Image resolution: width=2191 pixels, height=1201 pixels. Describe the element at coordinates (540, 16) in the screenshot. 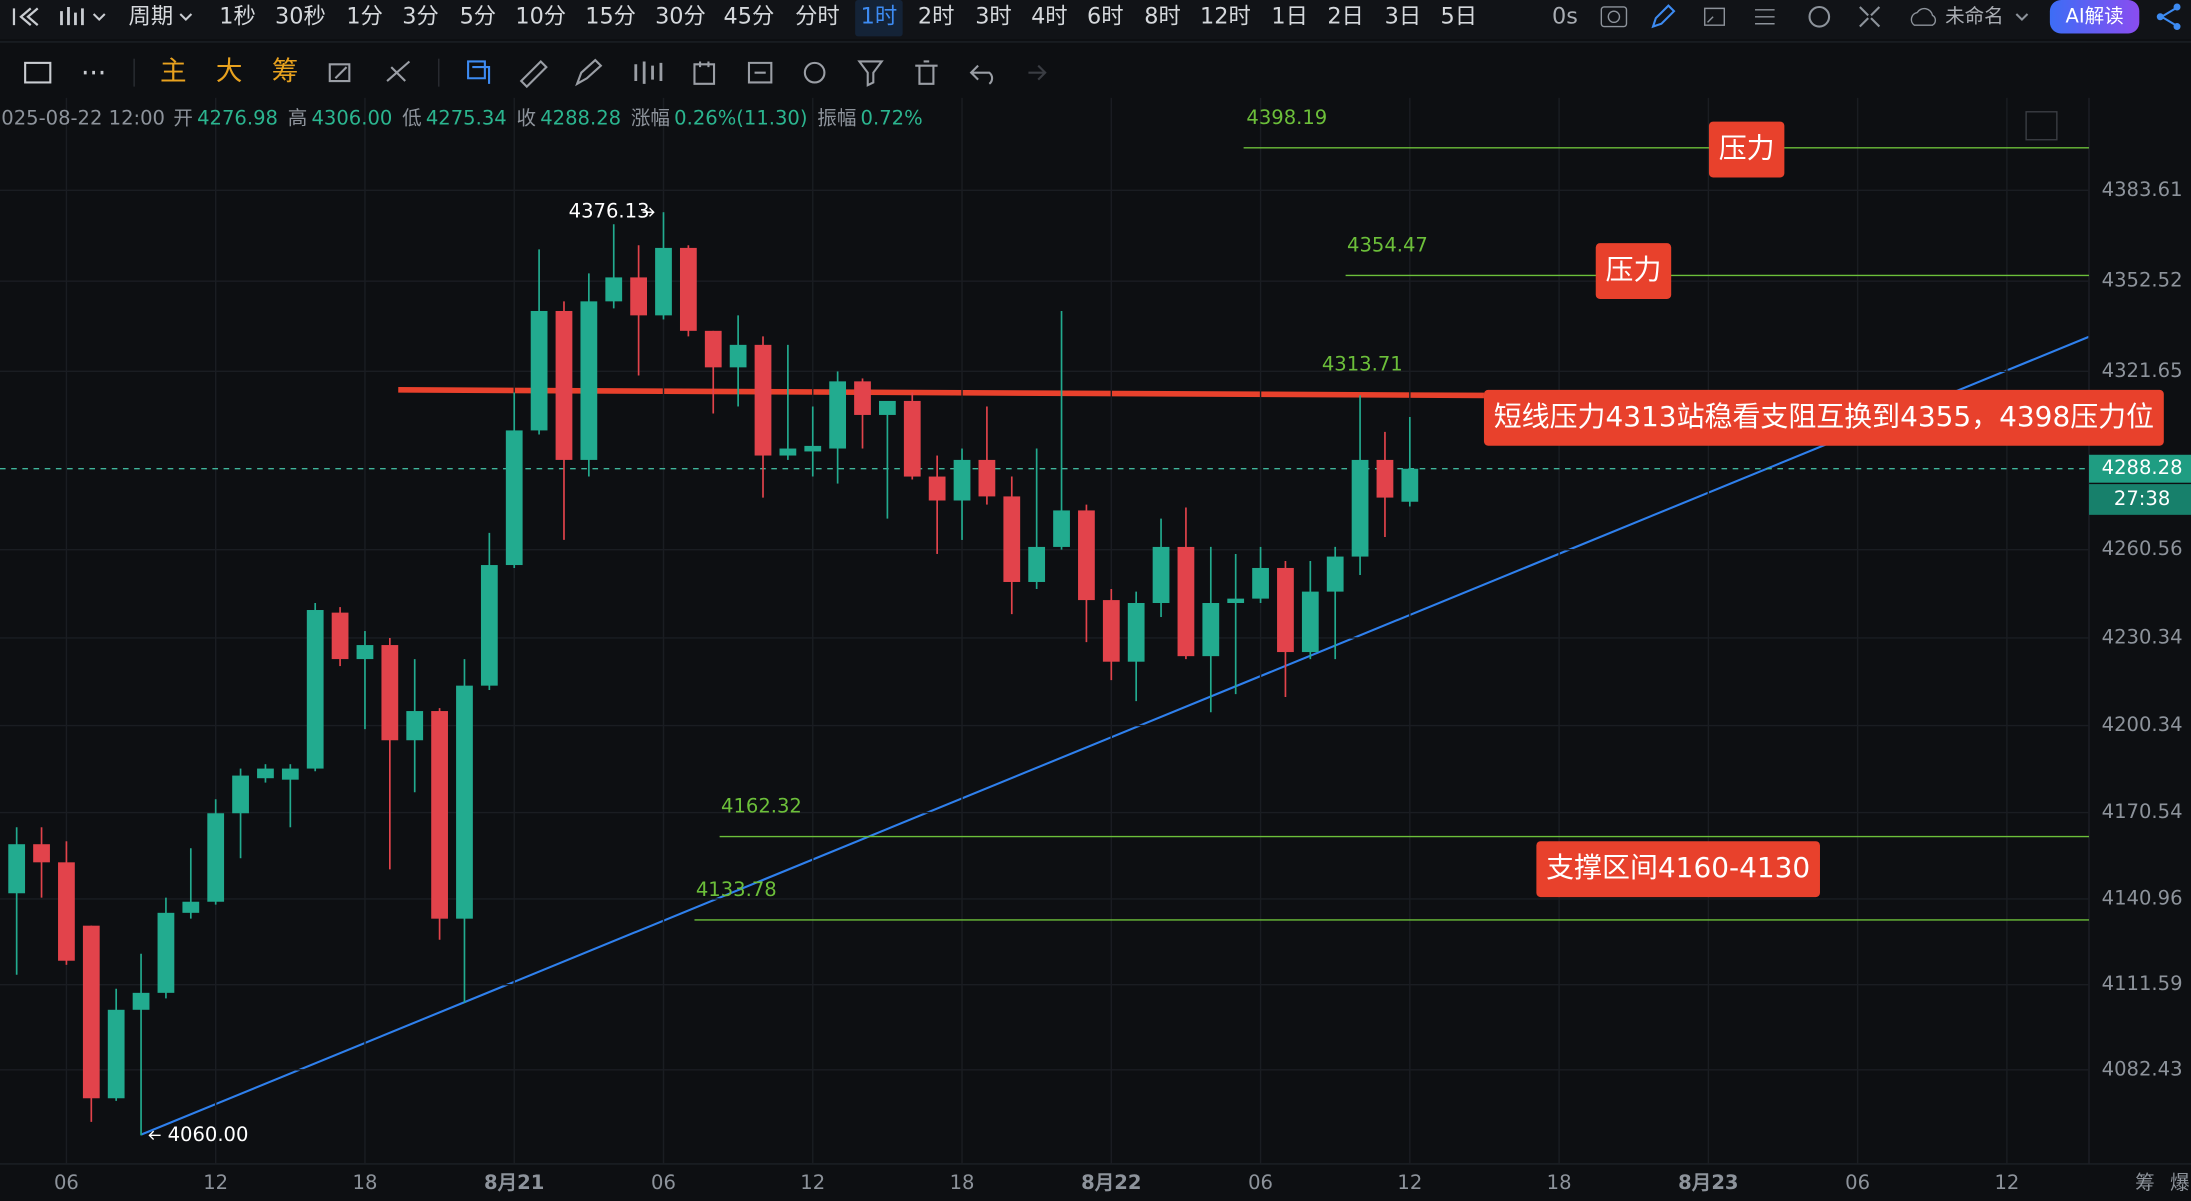

I see `interval-button: 10分` at that location.